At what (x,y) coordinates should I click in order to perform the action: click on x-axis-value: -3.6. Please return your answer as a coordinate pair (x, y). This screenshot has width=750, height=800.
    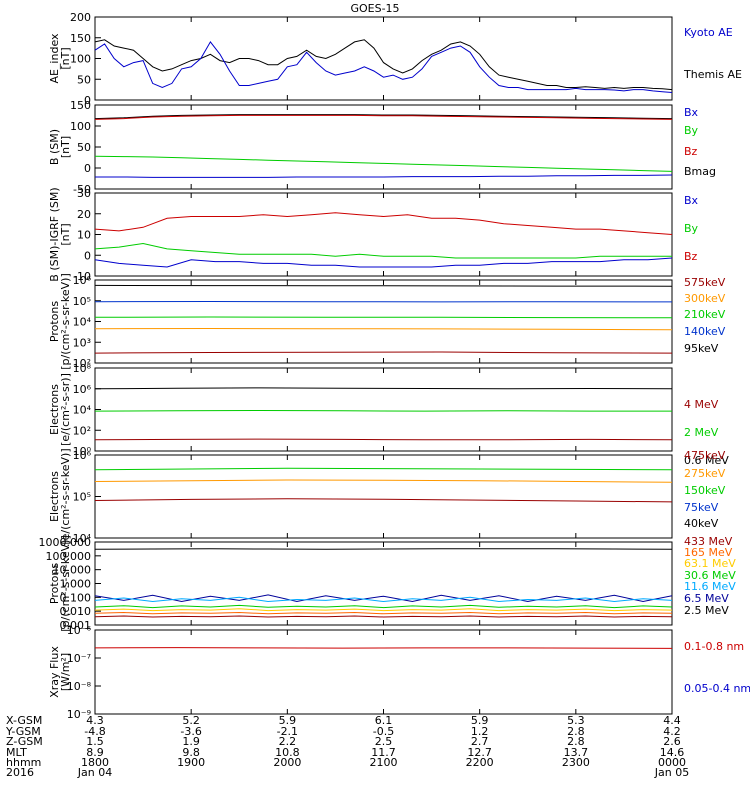
    Looking at the image, I should click on (190, 731).